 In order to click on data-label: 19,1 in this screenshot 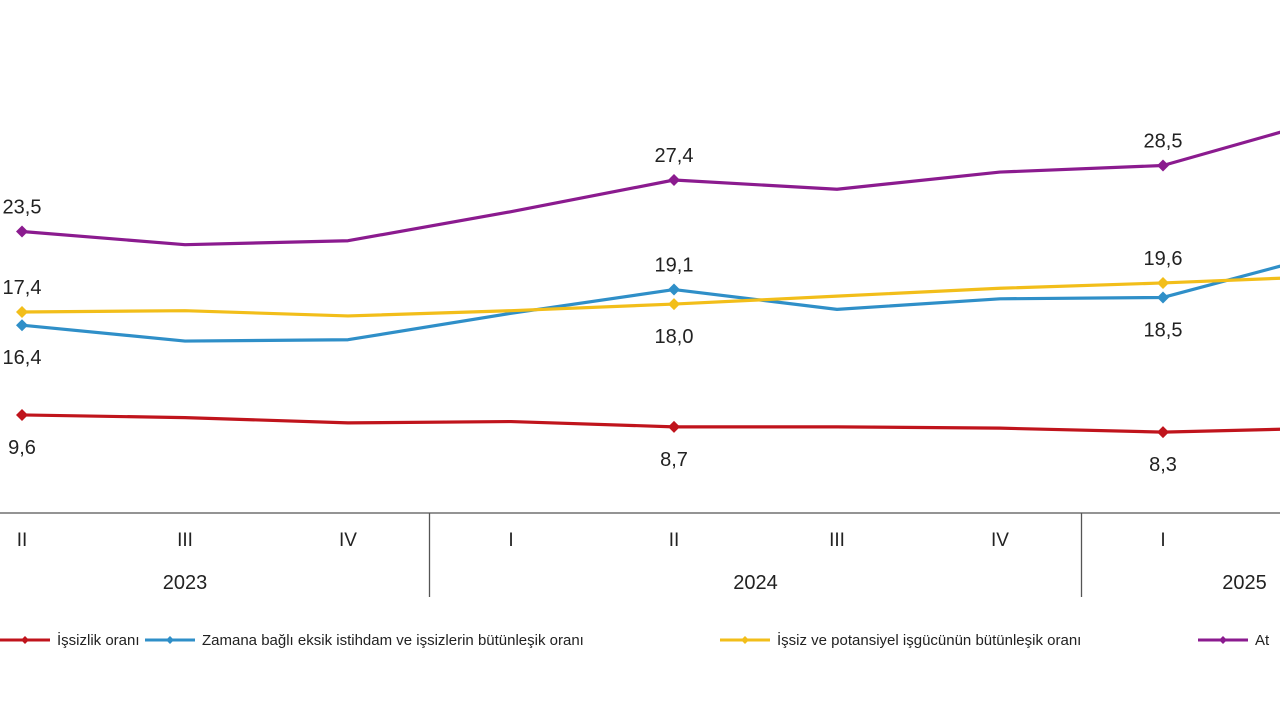, I will do `click(674, 266)`.